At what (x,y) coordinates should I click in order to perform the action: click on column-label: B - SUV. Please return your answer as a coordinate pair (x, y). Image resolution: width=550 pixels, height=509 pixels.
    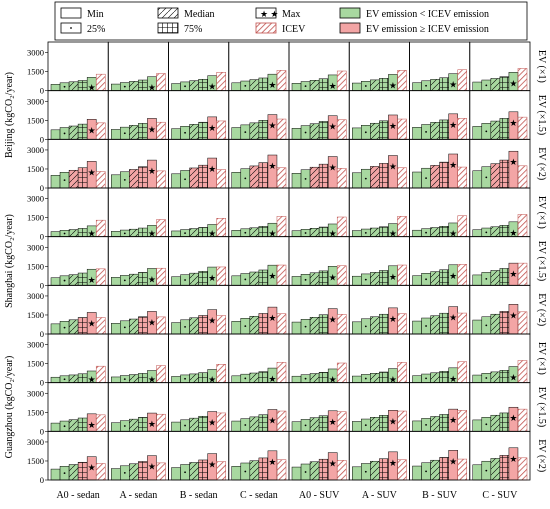
    Looking at the image, I should click on (440, 495).